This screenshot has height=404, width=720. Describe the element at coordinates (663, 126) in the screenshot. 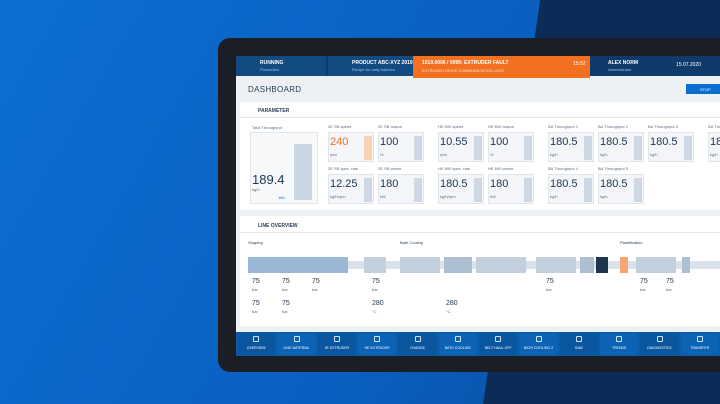

I see `tile-label: BA Throughput 3` at that location.